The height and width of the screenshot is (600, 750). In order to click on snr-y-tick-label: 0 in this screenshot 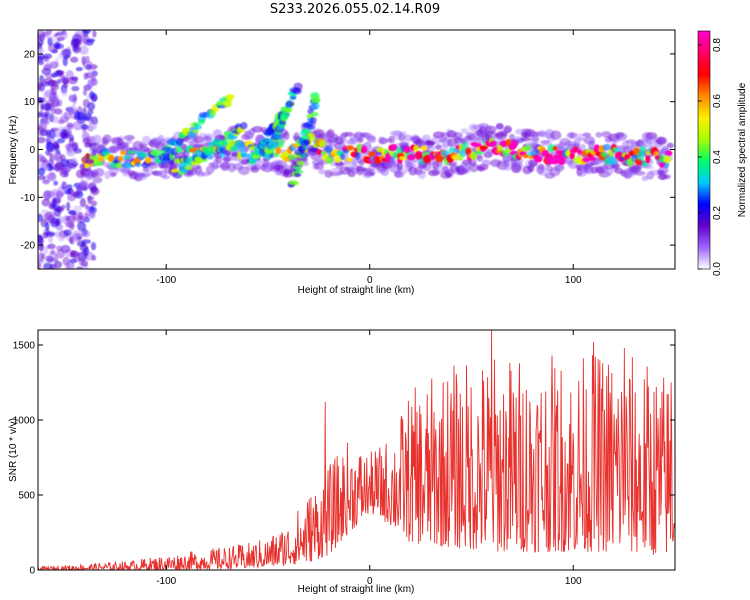, I will do `click(32, 571)`.